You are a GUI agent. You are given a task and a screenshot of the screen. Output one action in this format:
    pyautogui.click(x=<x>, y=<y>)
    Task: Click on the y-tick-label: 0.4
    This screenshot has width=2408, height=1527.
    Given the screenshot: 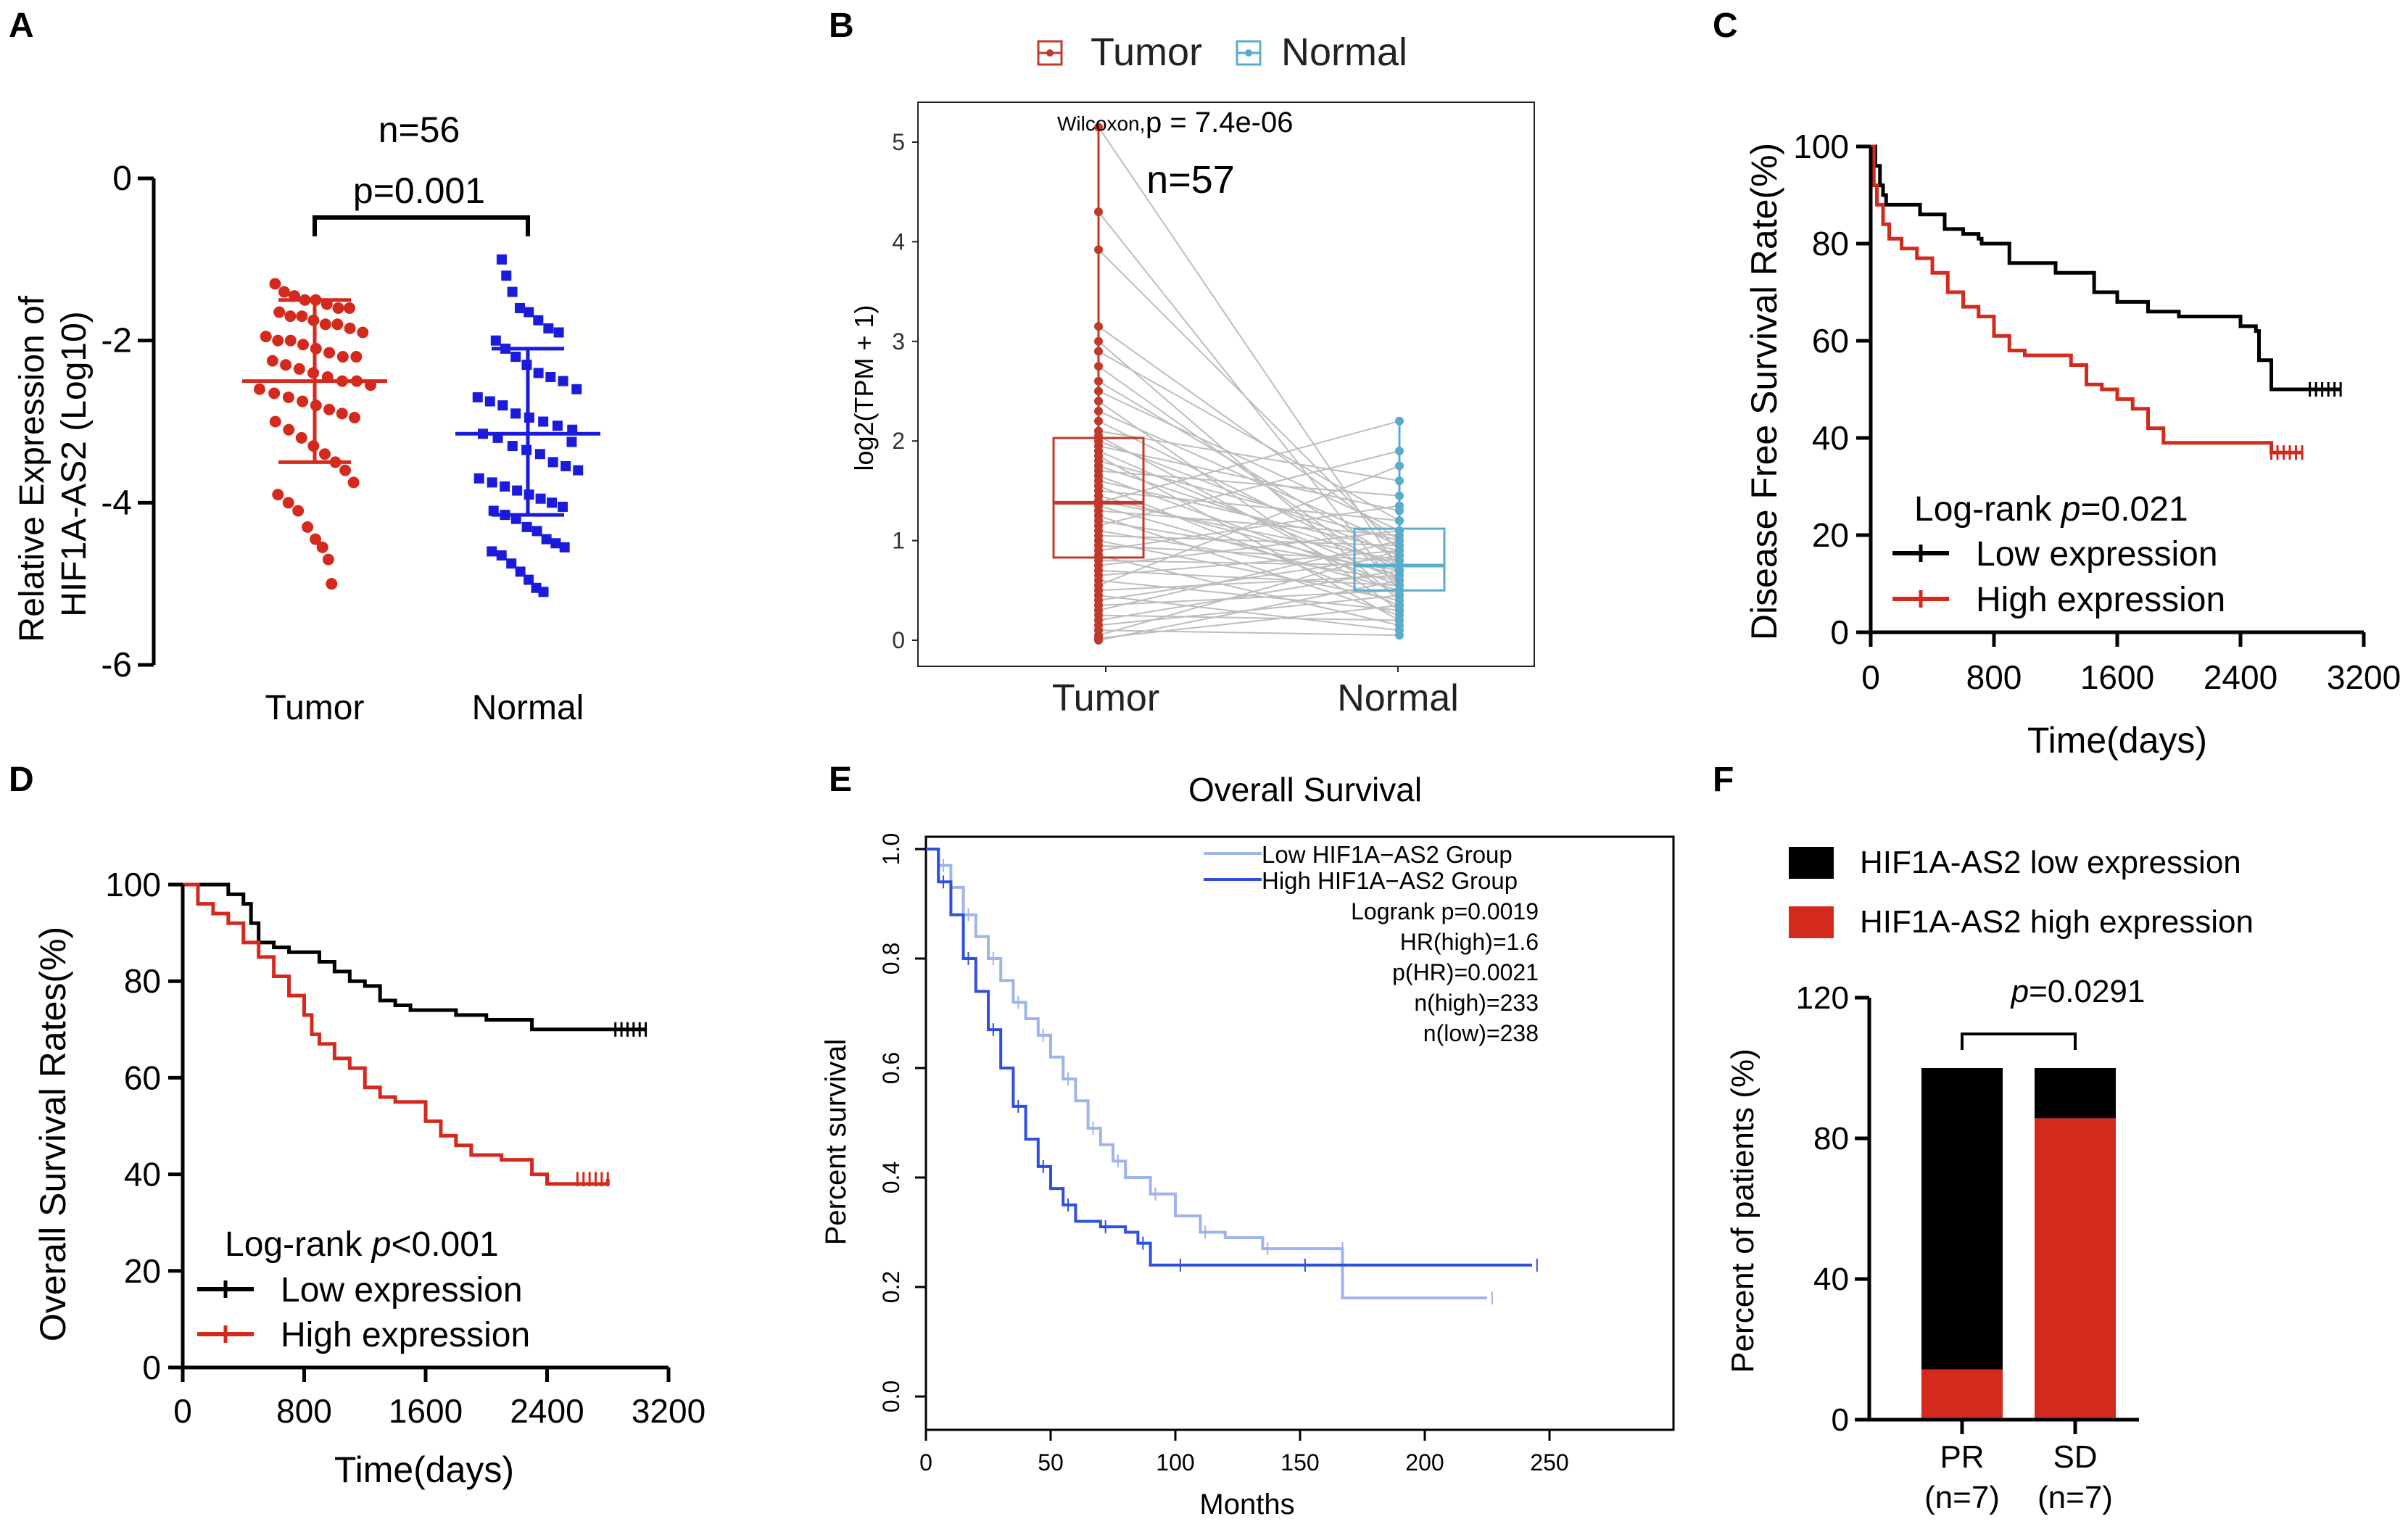 What is the action you would take?
    pyautogui.click(x=891, y=1177)
    